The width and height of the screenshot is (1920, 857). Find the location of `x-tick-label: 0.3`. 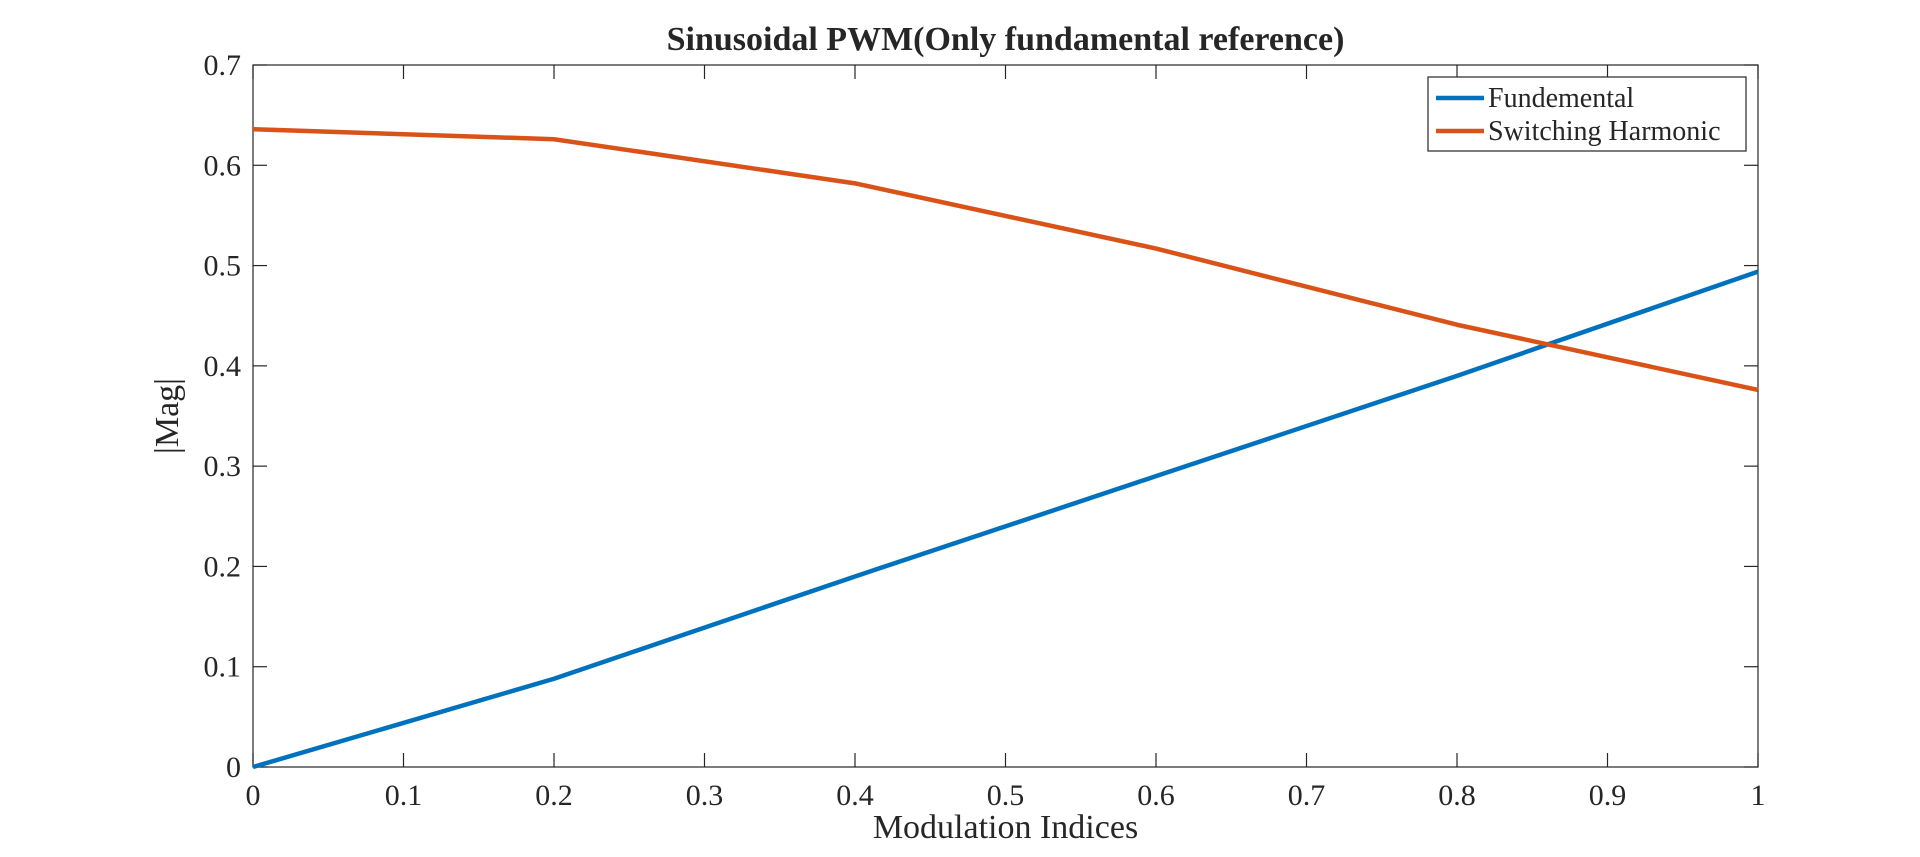

x-tick-label: 0.3 is located at coordinates (705, 795).